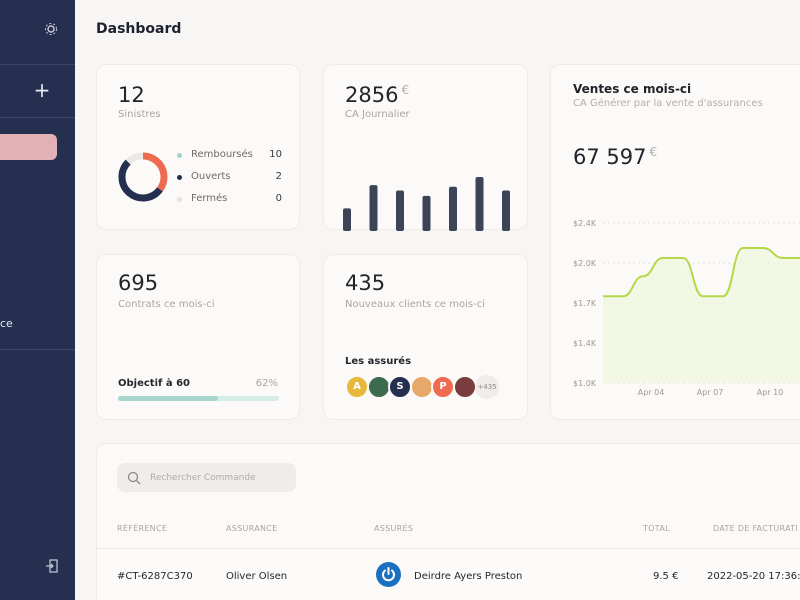  Describe the element at coordinates (666, 576) in the screenshot. I see `cell-total: 9.5 €` at that location.